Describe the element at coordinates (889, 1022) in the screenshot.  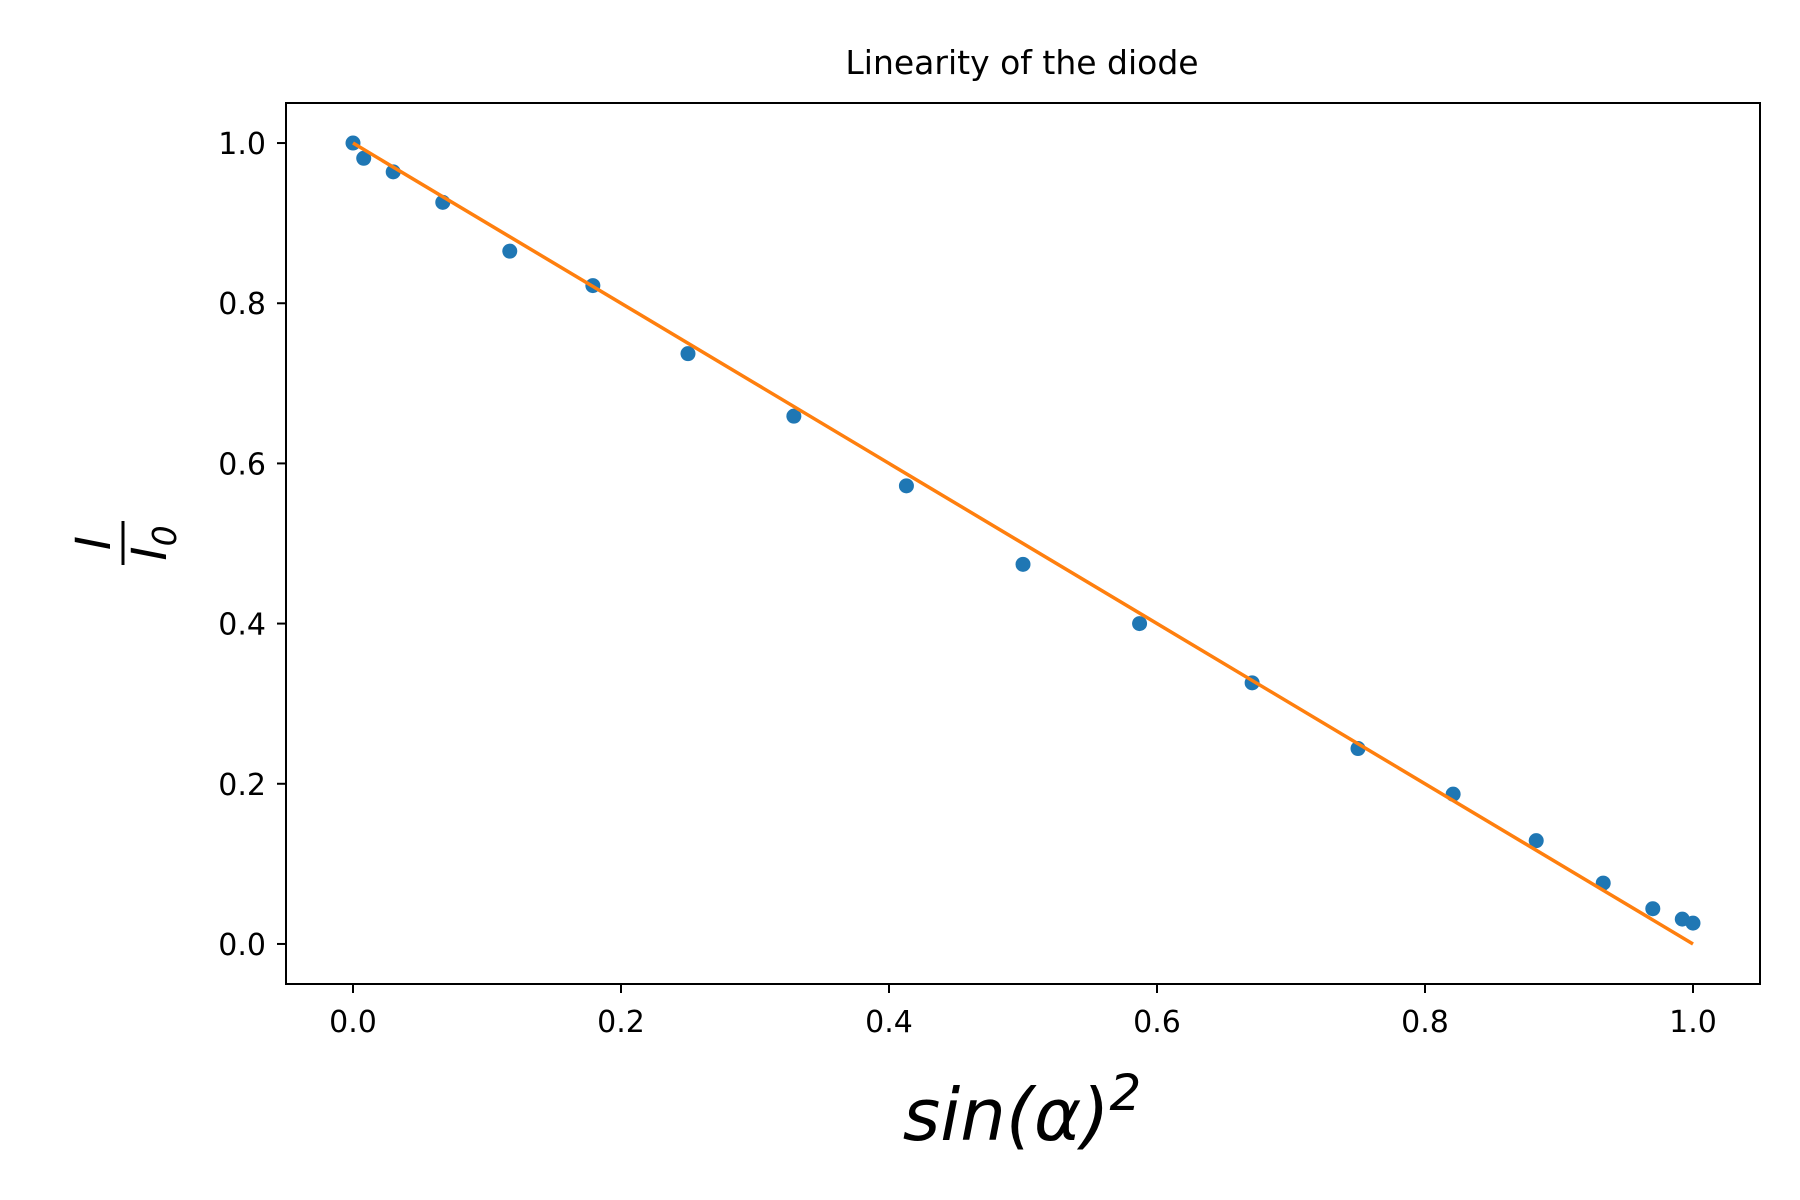
I see `x-tick-label: 0.4` at that location.